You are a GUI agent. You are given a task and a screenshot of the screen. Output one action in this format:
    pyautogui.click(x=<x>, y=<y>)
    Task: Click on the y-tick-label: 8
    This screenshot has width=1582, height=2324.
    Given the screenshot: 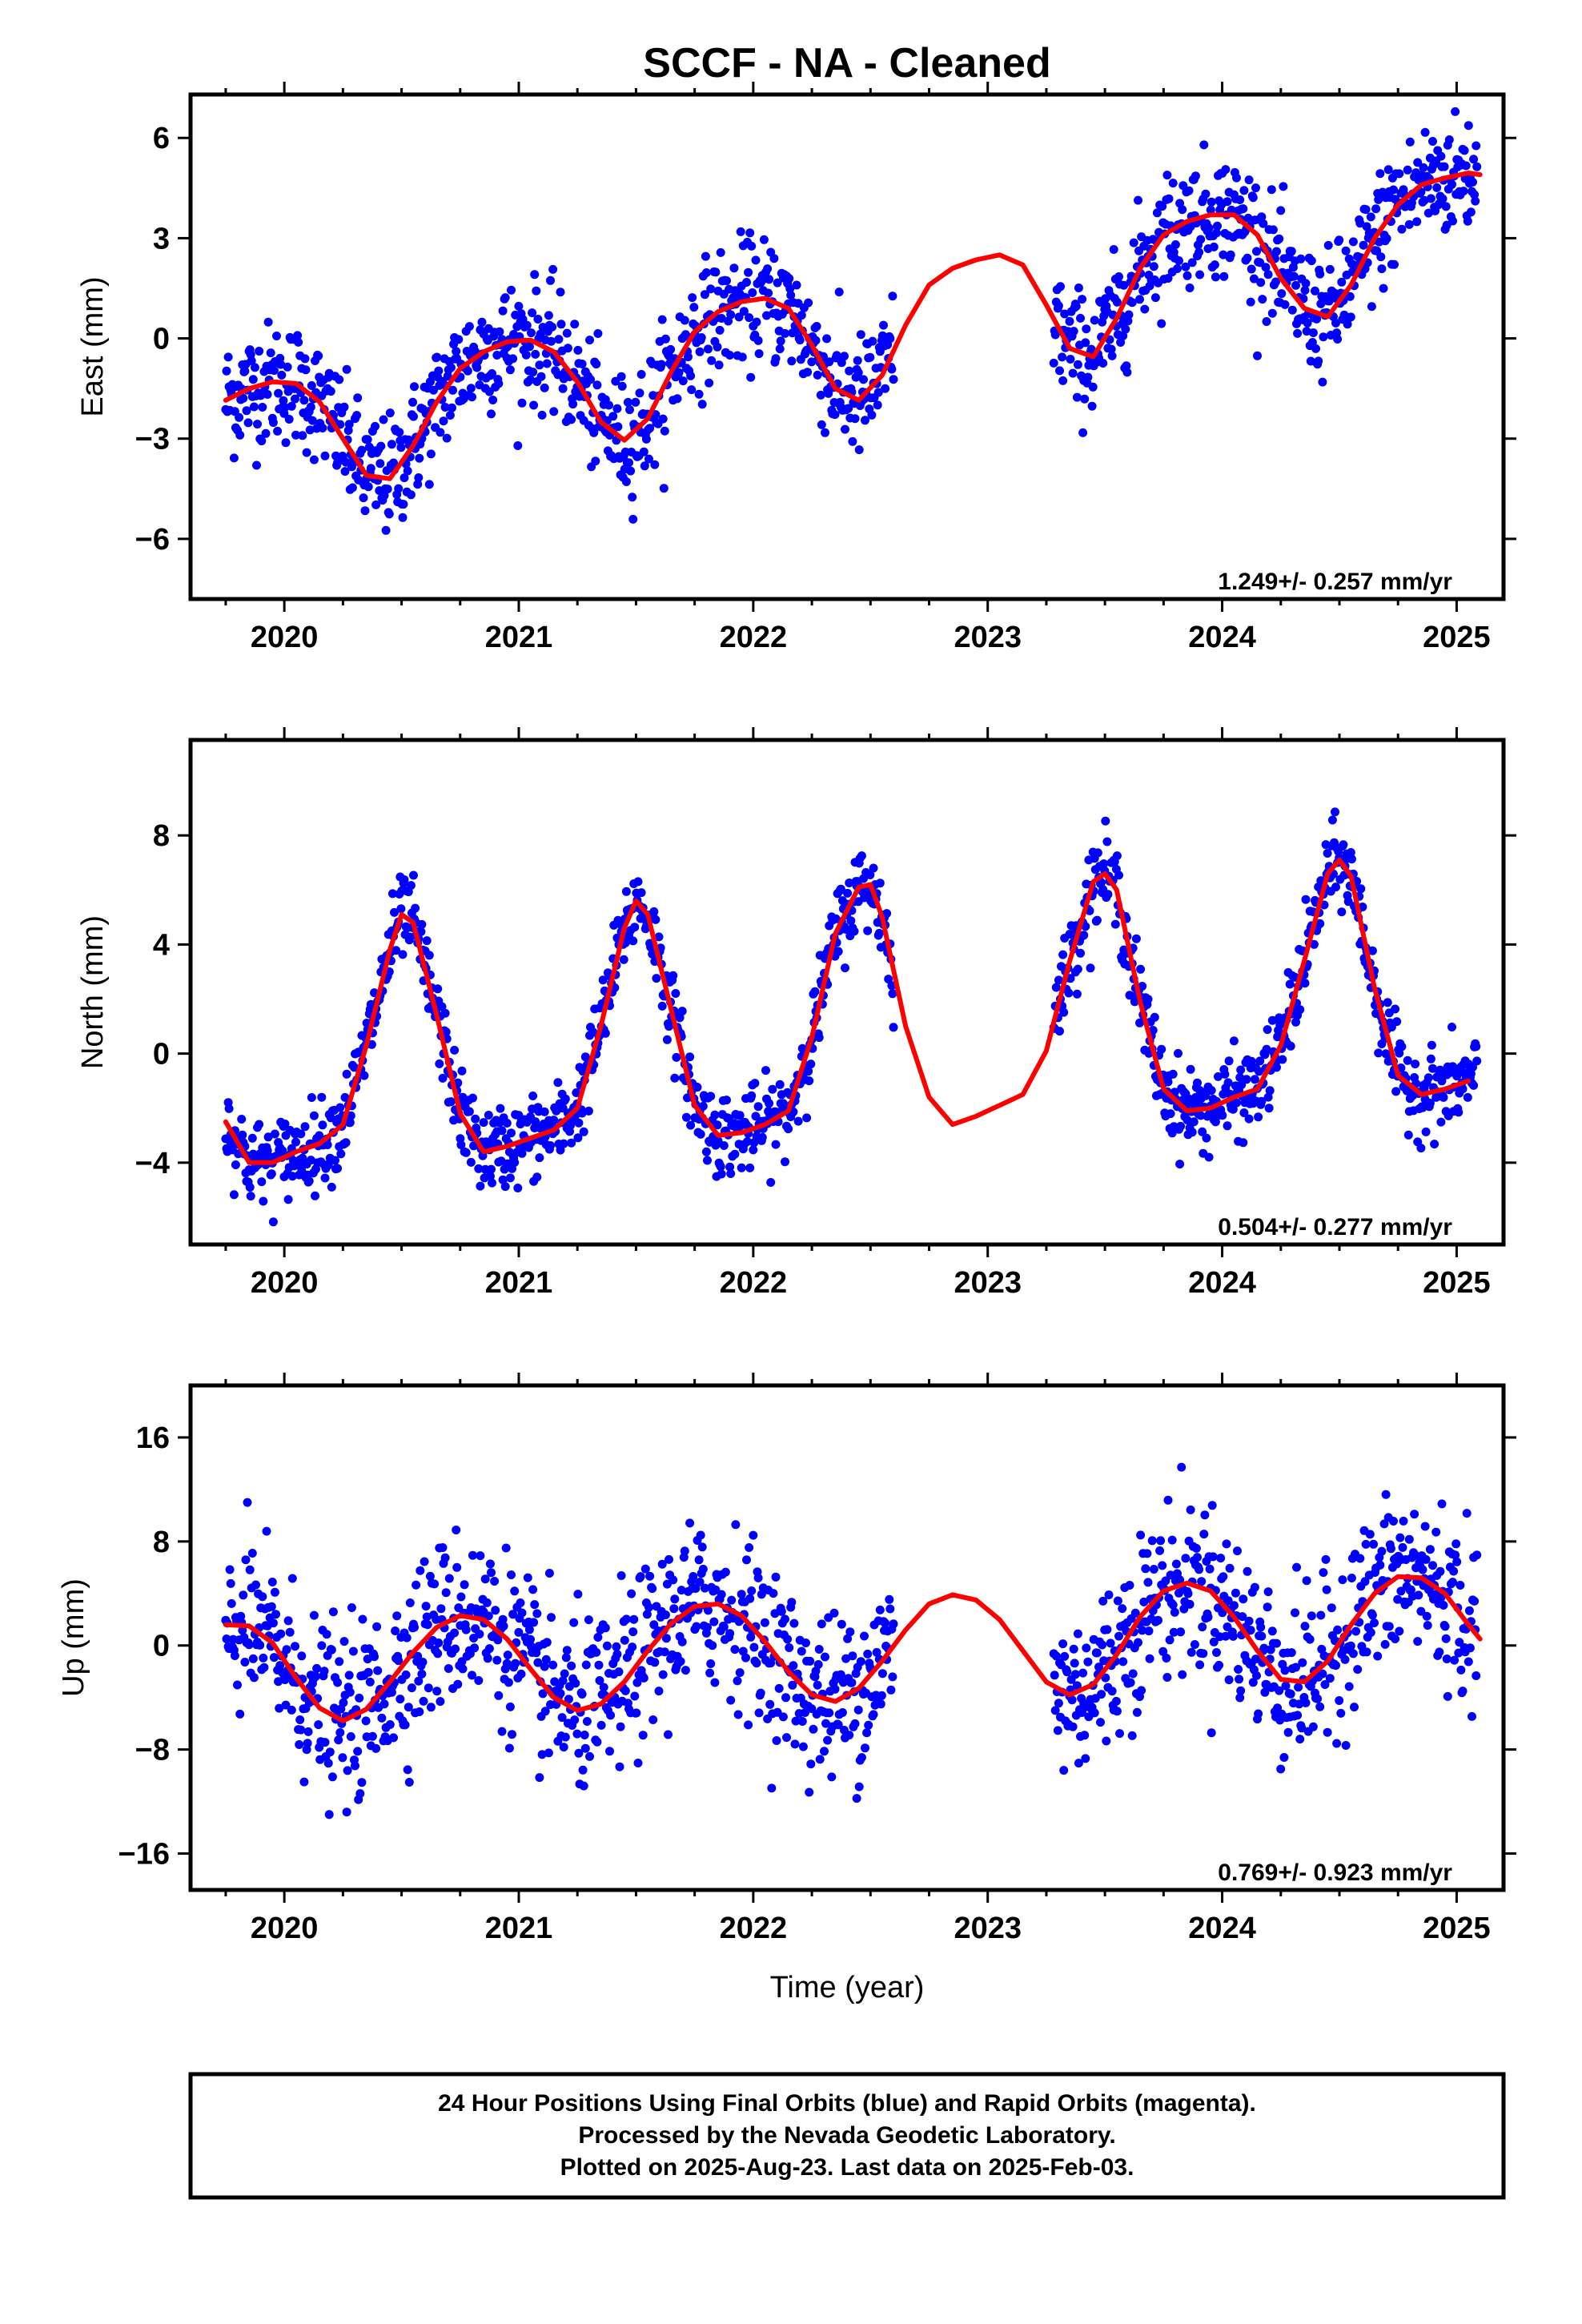 What is the action you would take?
    pyautogui.click(x=161, y=836)
    